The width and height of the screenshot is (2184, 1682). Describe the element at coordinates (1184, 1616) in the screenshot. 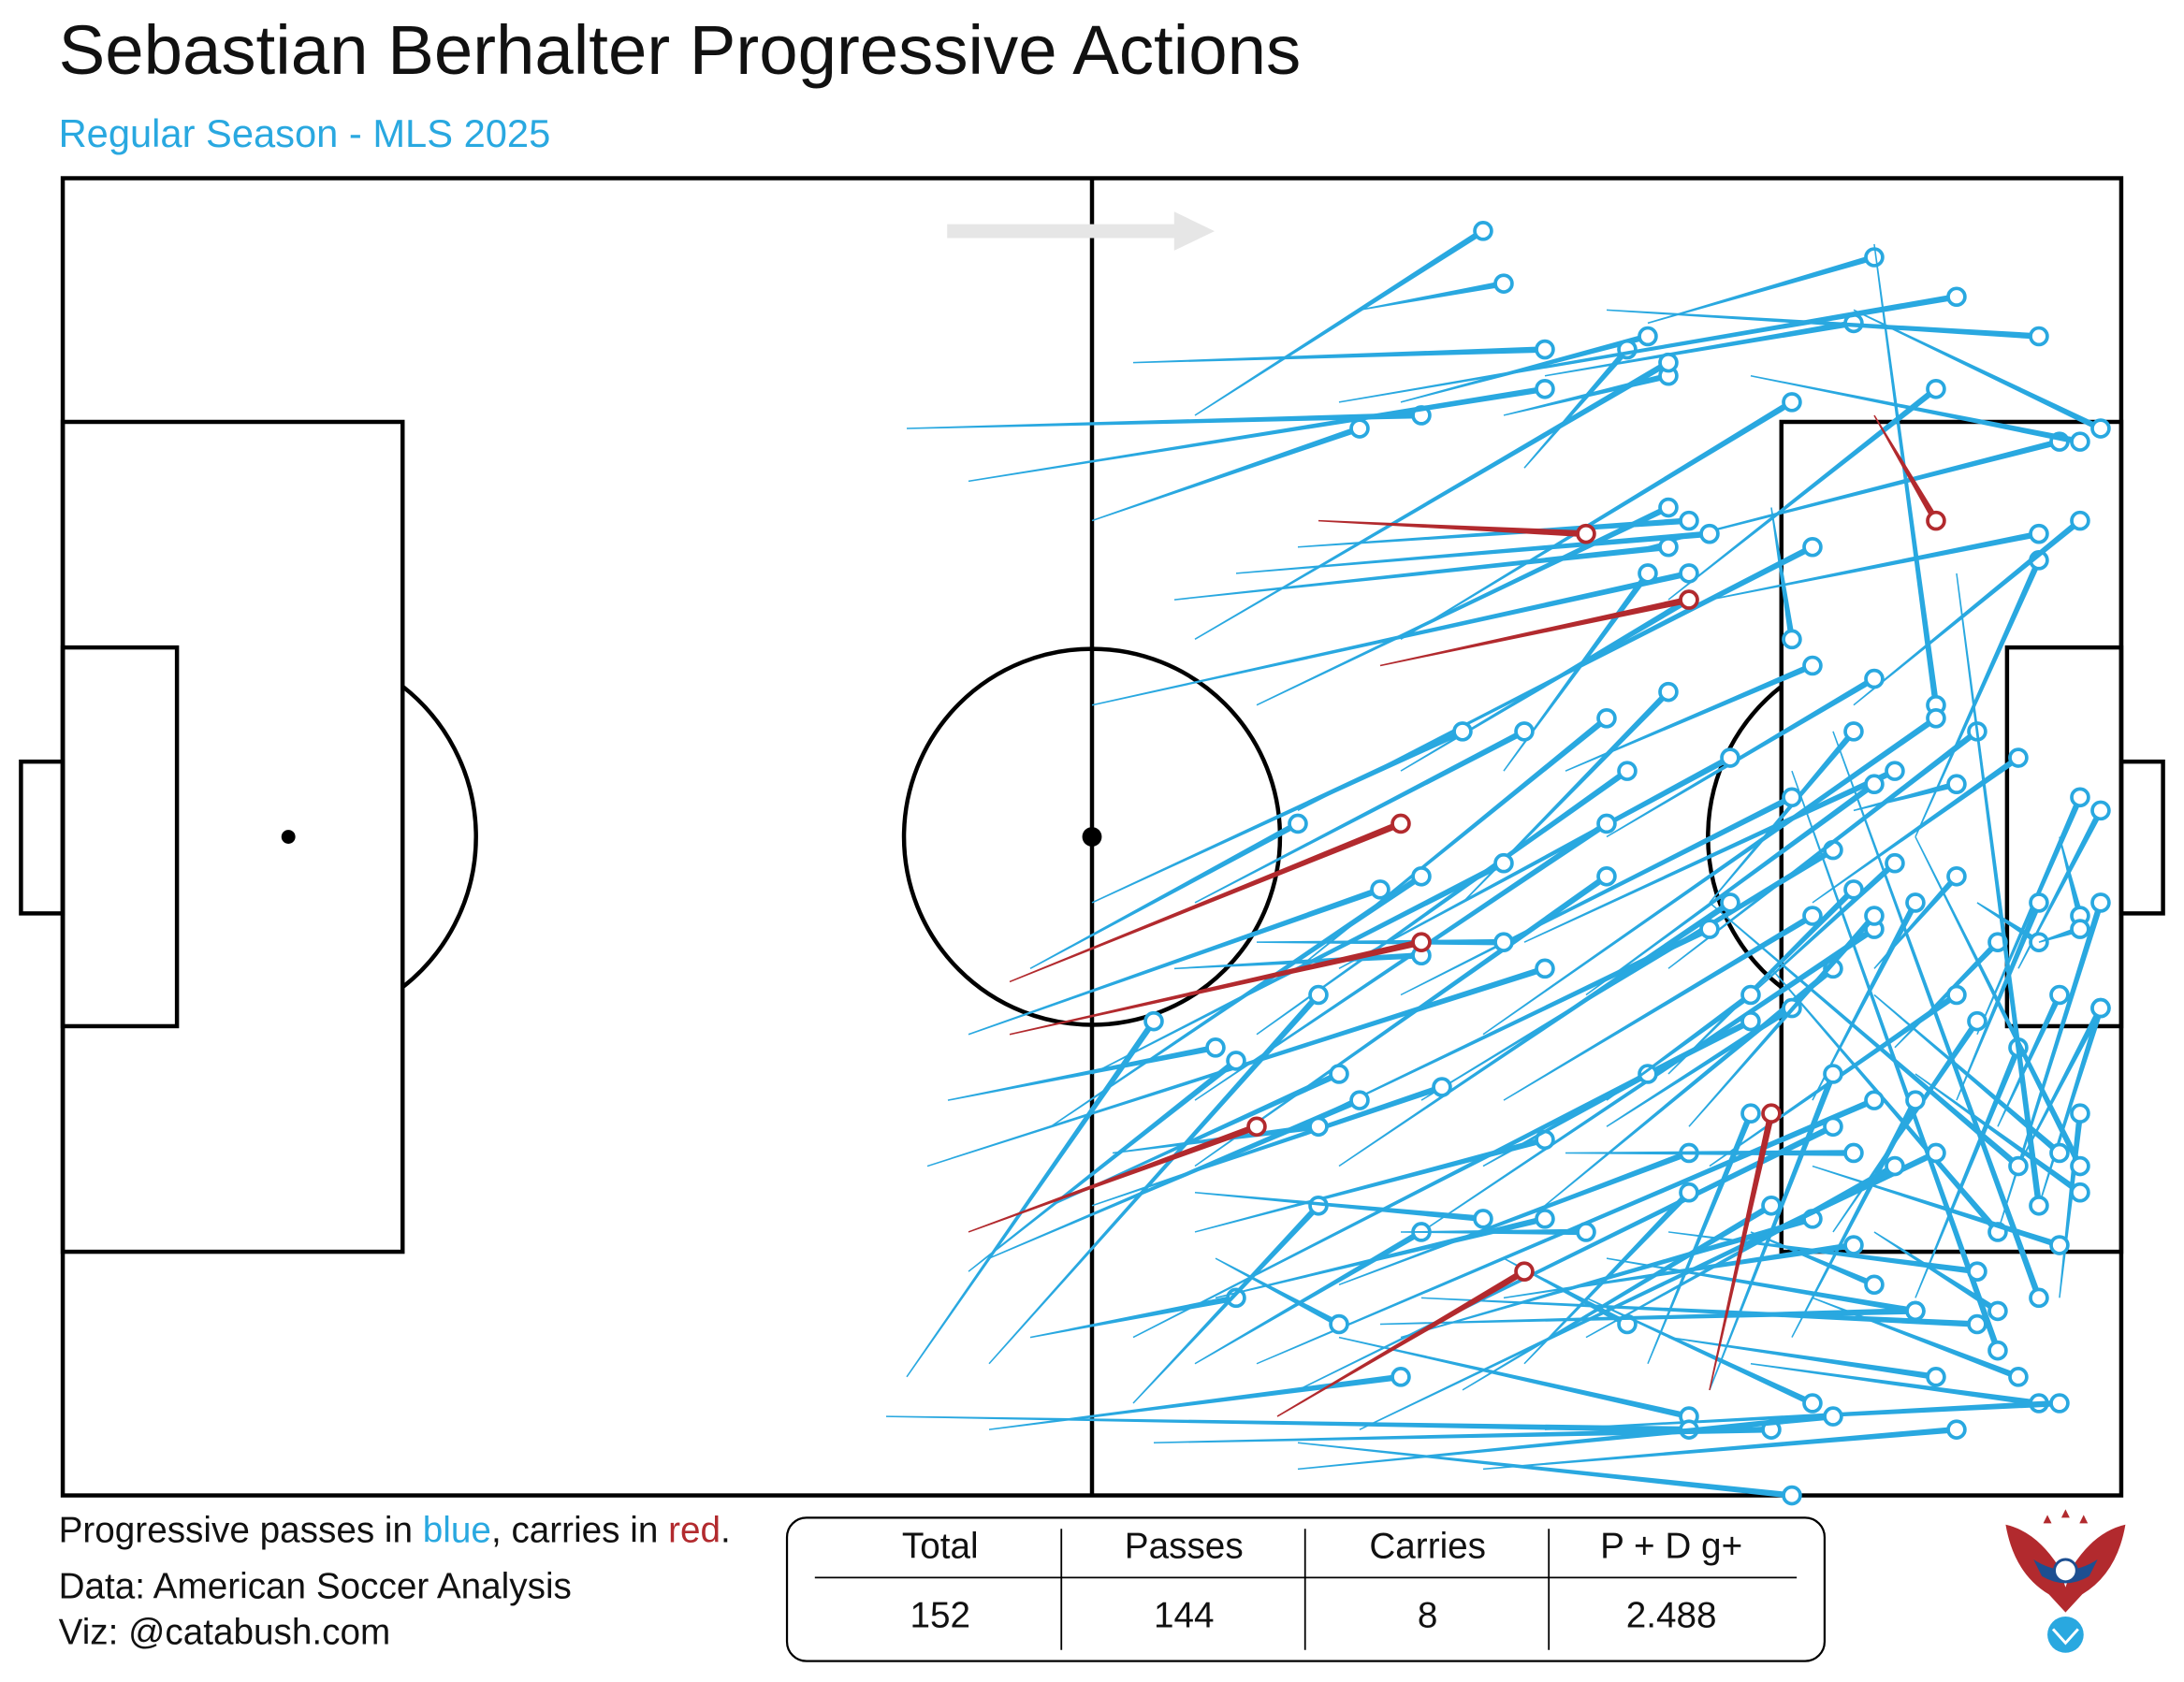

I see `table-value: 144` at that location.